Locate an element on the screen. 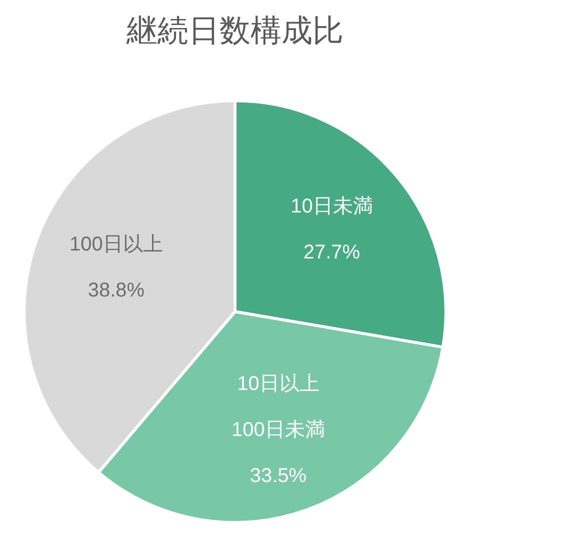 Image resolution: width=575 pixels, height=548 pixels. data-label: 27.7% is located at coordinates (331, 253).